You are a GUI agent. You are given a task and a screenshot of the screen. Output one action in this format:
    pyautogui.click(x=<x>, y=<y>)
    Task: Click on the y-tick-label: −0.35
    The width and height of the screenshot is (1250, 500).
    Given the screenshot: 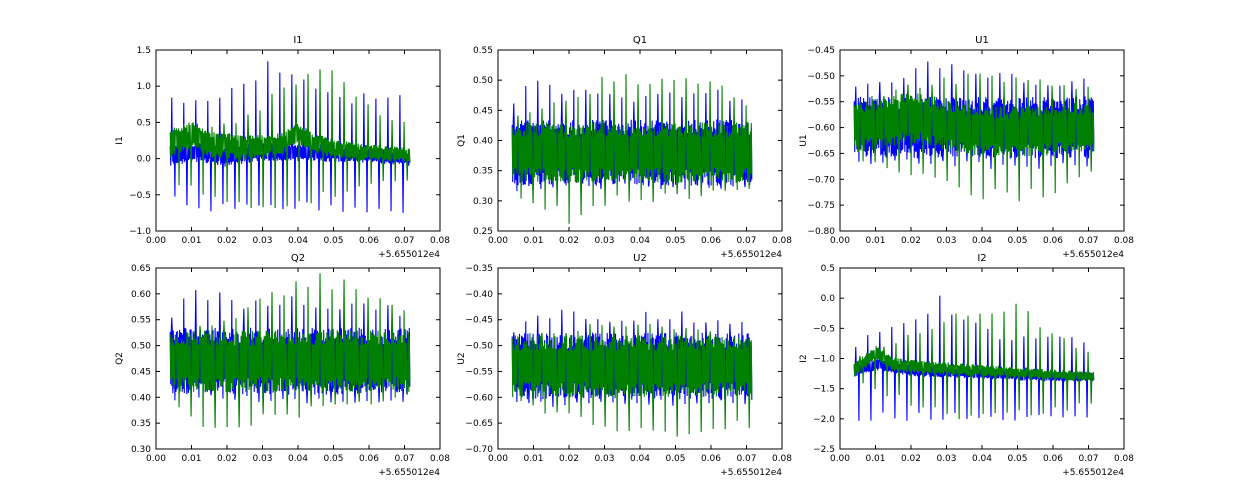 What is the action you would take?
    pyautogui.click(x=479, y=269)
    